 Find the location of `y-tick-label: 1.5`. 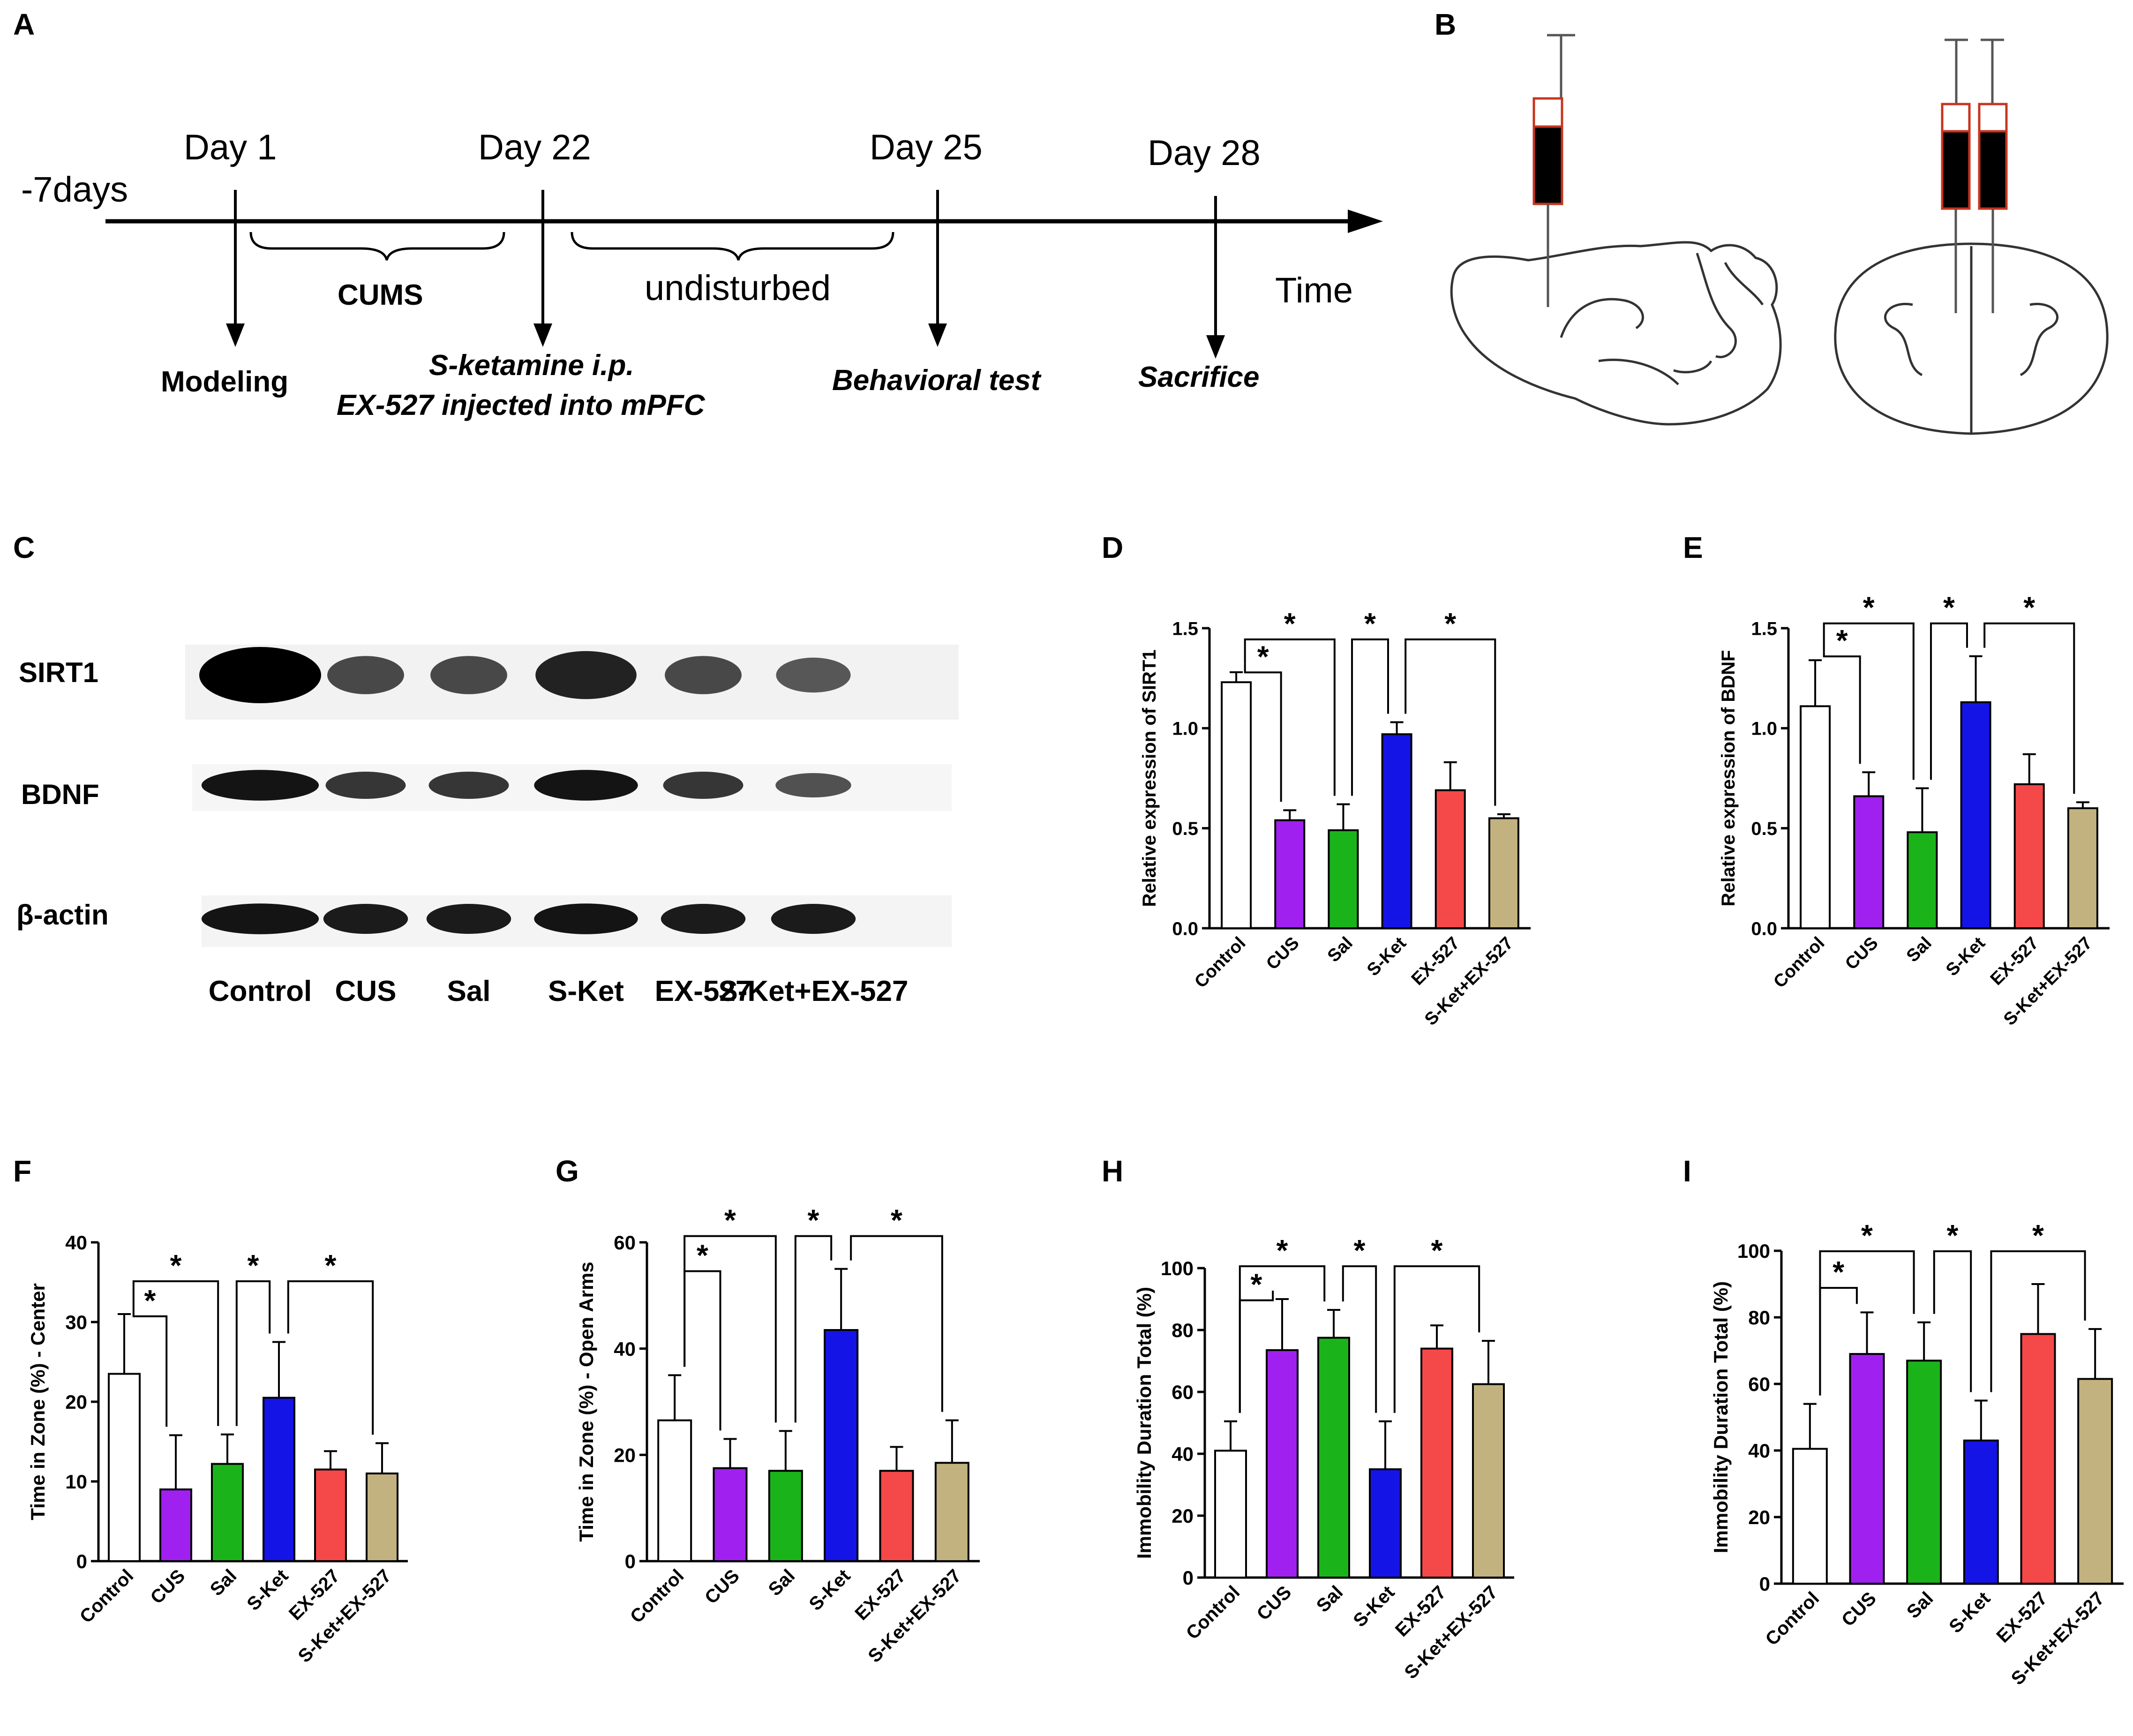

y-tick-label: 1.5 is located at coordinates (1764, 628).